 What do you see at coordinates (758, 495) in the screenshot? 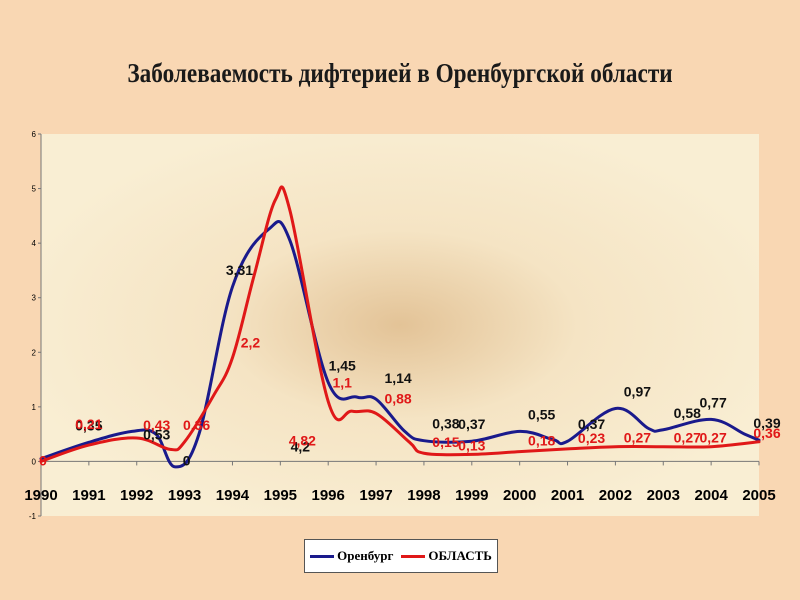
I see `x-tick-label: 2005` at bounding box center [758, 495].